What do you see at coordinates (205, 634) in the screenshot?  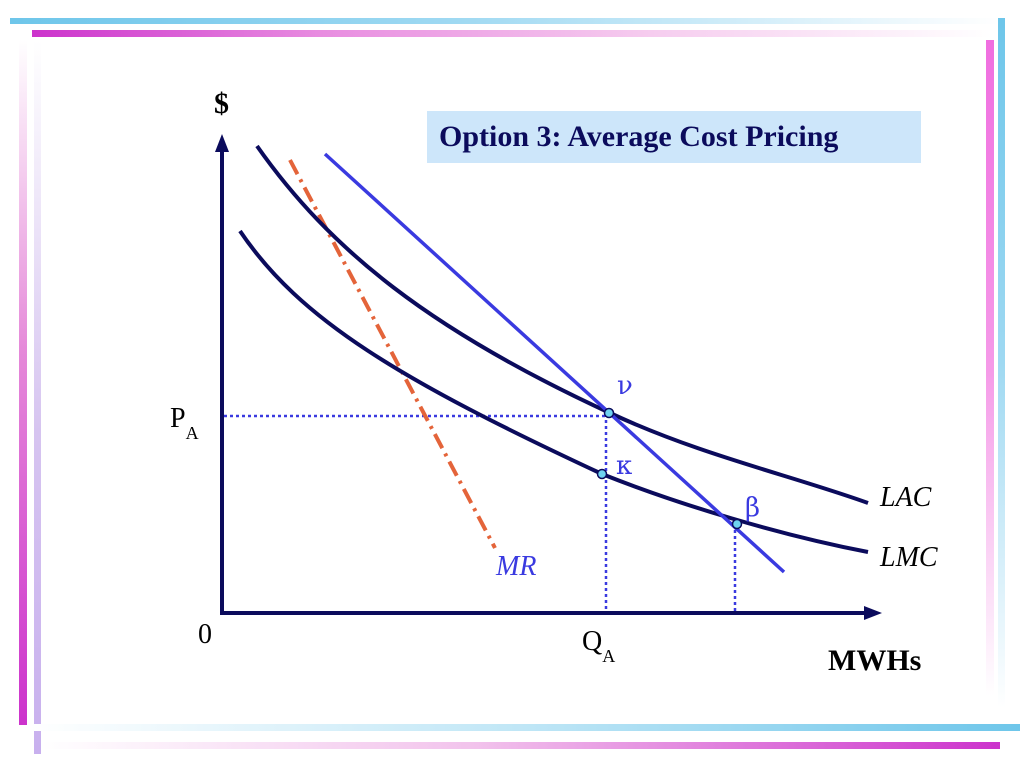 I see `origin-label: 0` at bounding box center [205, 634].